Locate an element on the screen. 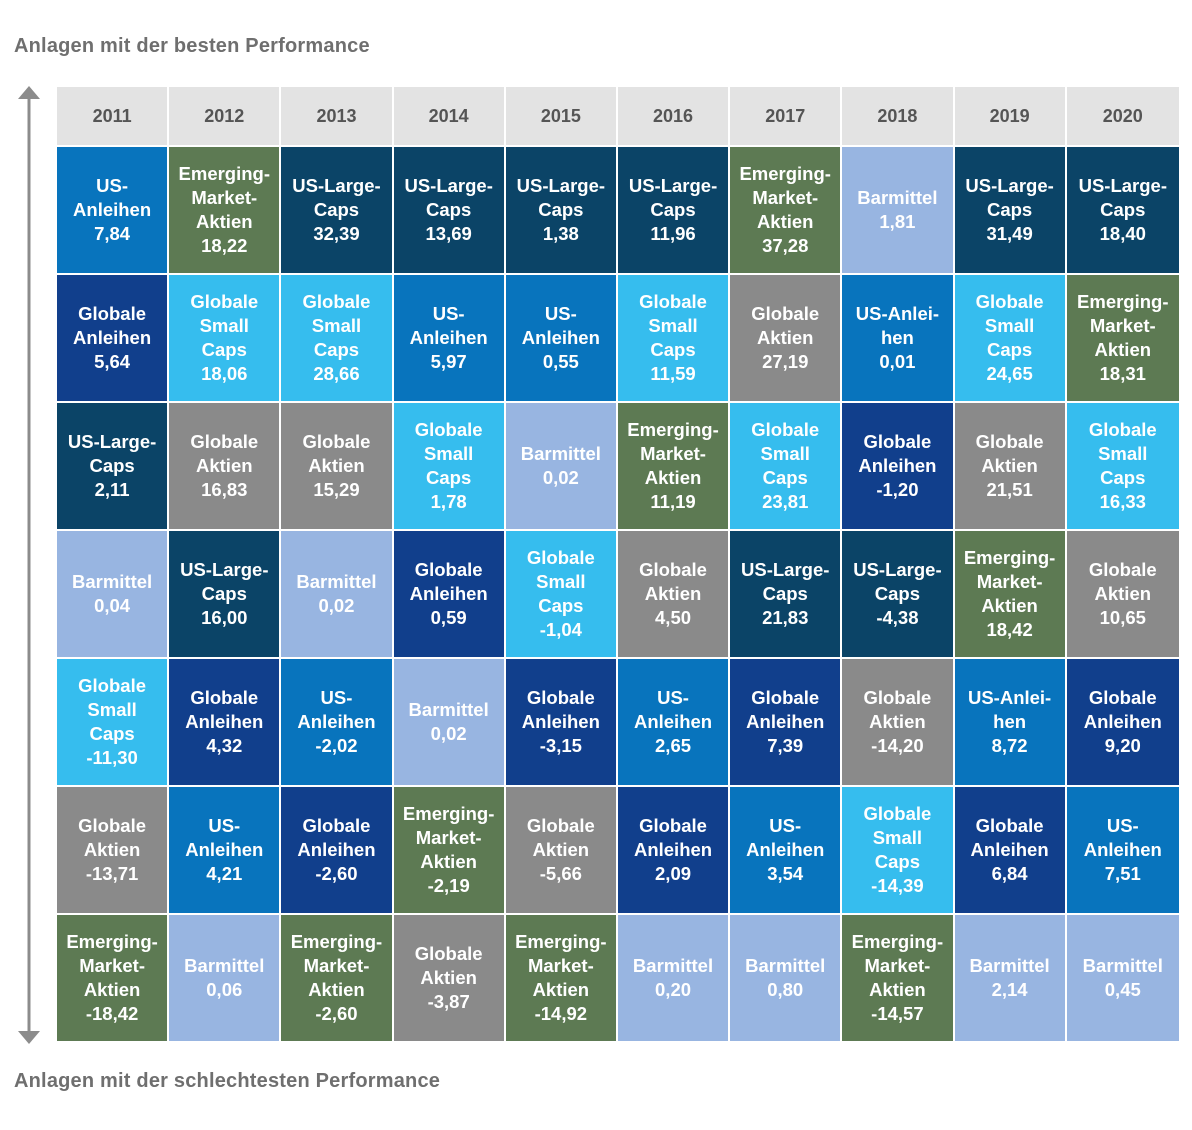 This screenshot has height=1130, width=1192. return-value: 4,32 is located at coordinates (224, 745).